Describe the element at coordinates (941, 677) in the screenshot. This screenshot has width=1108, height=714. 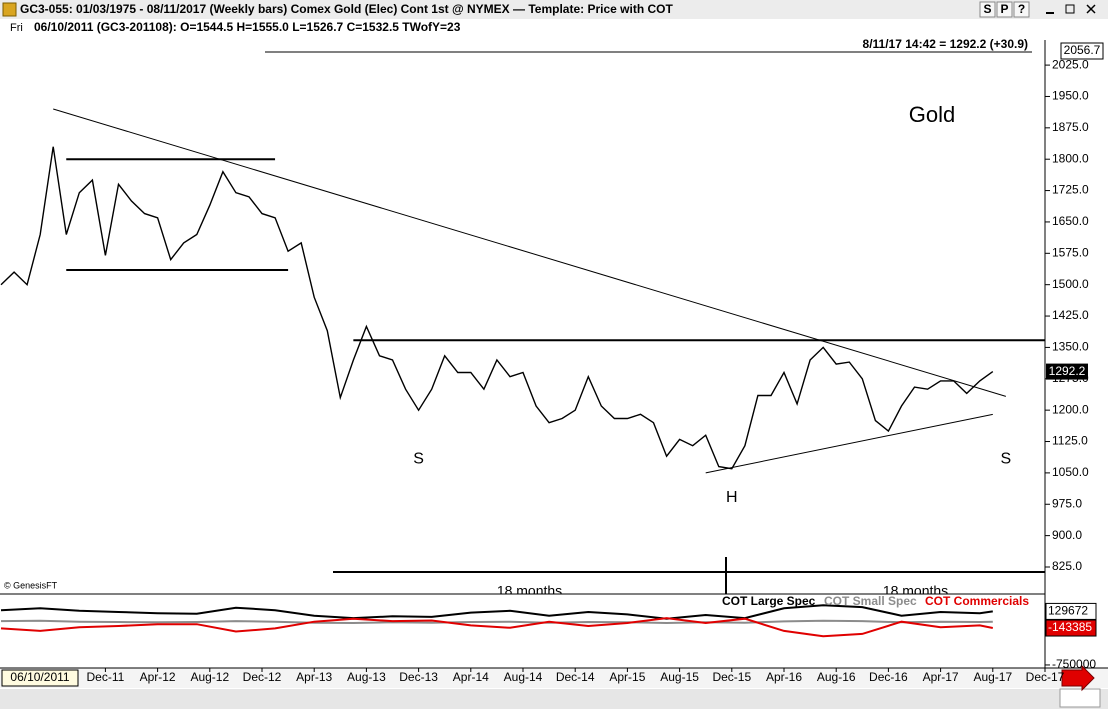
I see `x-tick-label: Apr-17` at that location.